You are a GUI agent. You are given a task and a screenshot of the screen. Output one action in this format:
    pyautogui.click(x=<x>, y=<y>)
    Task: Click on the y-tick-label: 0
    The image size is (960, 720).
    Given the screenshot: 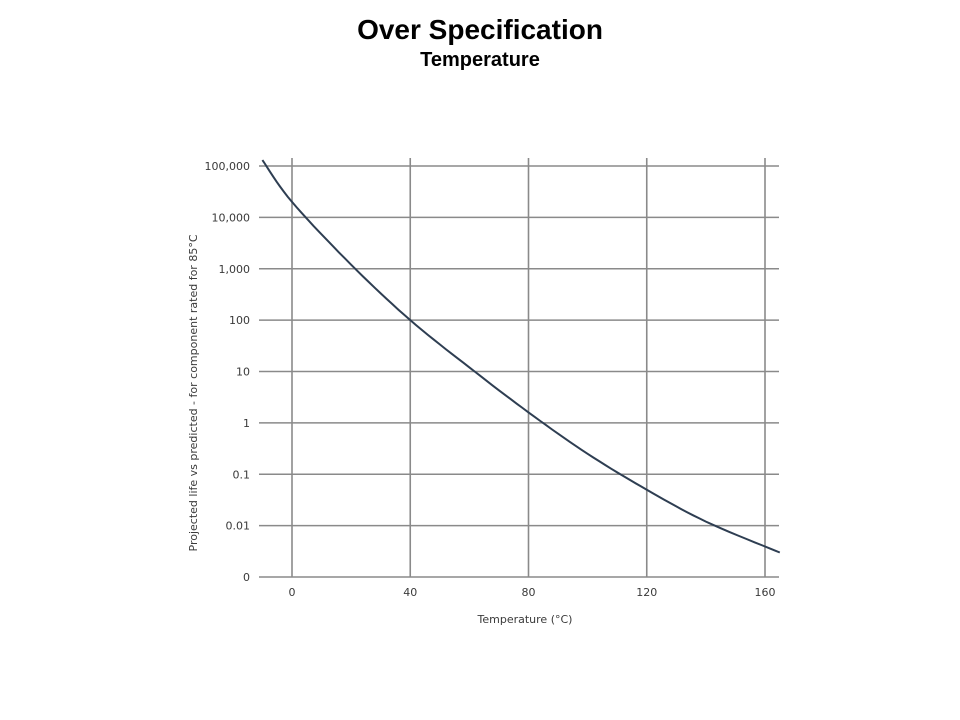 What is the action you would take?
    pyautogui.click(x=246, y=577)
    